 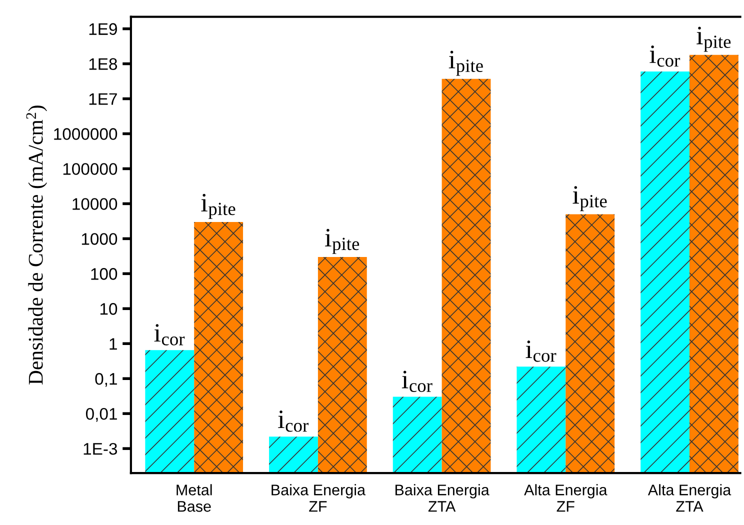 What do you see at coordinates (566, 498) in the screenshot?
I see `x-tick-label: Alta Energia ZF` at bounding box center [566, 498].